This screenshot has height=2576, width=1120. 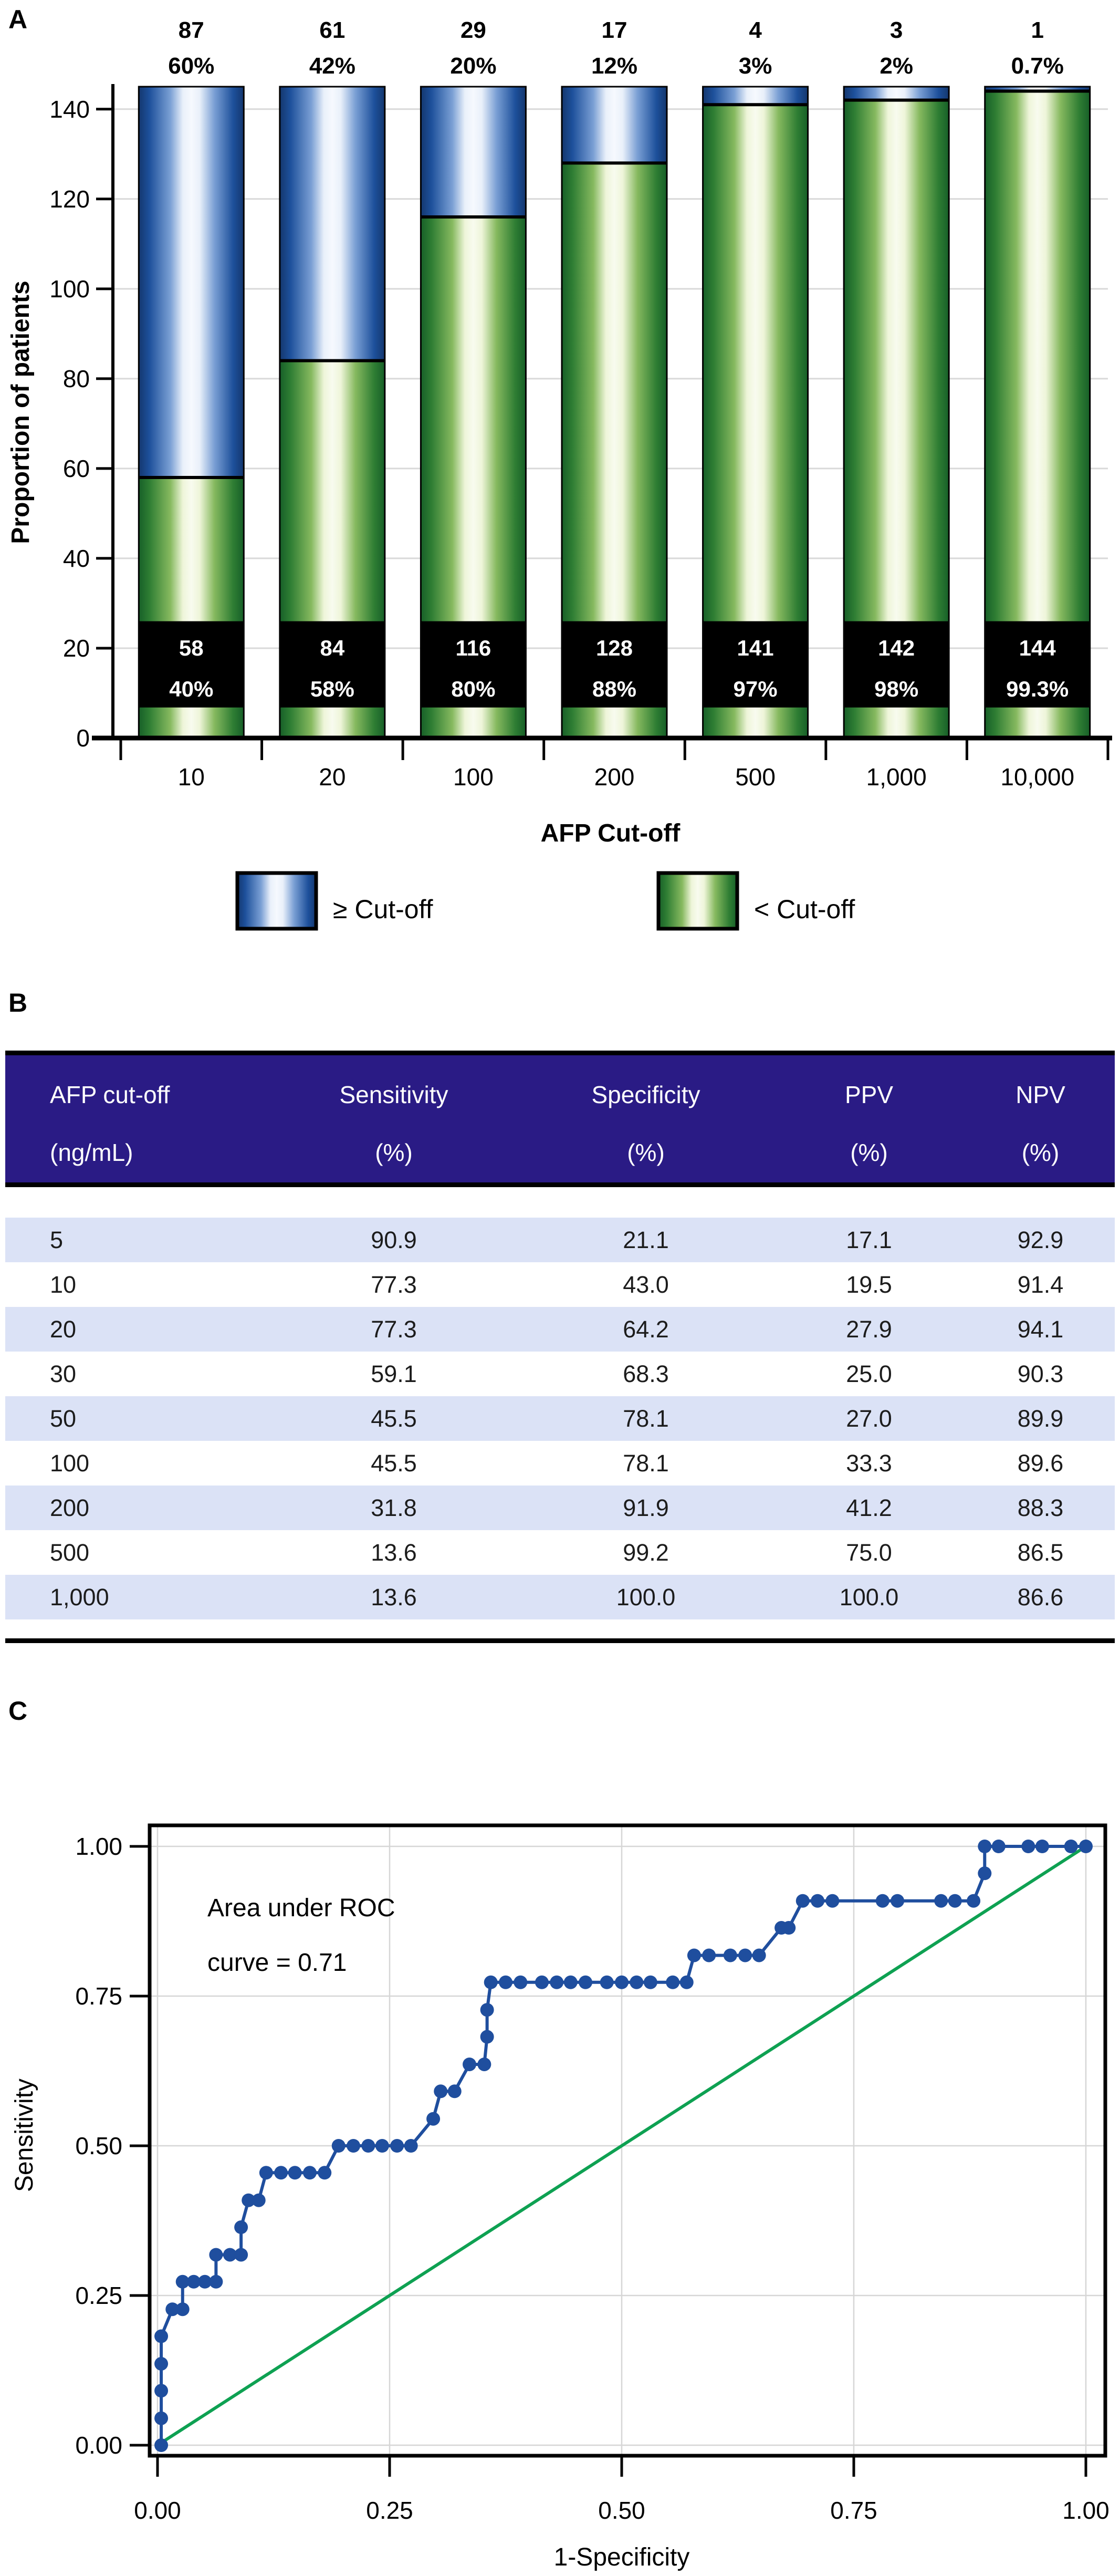 I want to click on x-tick-label: 500, so click(x=756, y=777).